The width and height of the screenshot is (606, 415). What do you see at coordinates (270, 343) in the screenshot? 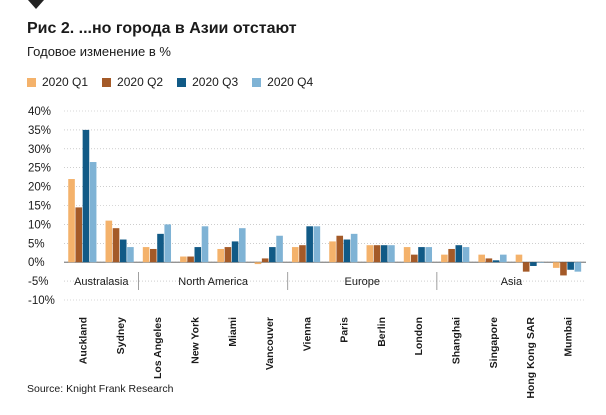
I see `category-label: Vancouver` at bounding box center [270, 343].